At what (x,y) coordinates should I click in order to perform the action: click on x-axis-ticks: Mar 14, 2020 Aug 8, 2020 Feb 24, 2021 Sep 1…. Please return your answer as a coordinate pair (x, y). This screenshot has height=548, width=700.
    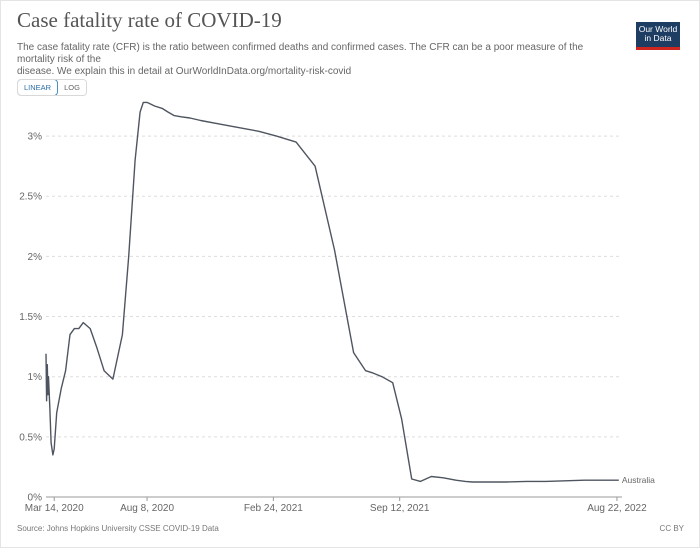
    Looking at the image, I should click on (336, 505).